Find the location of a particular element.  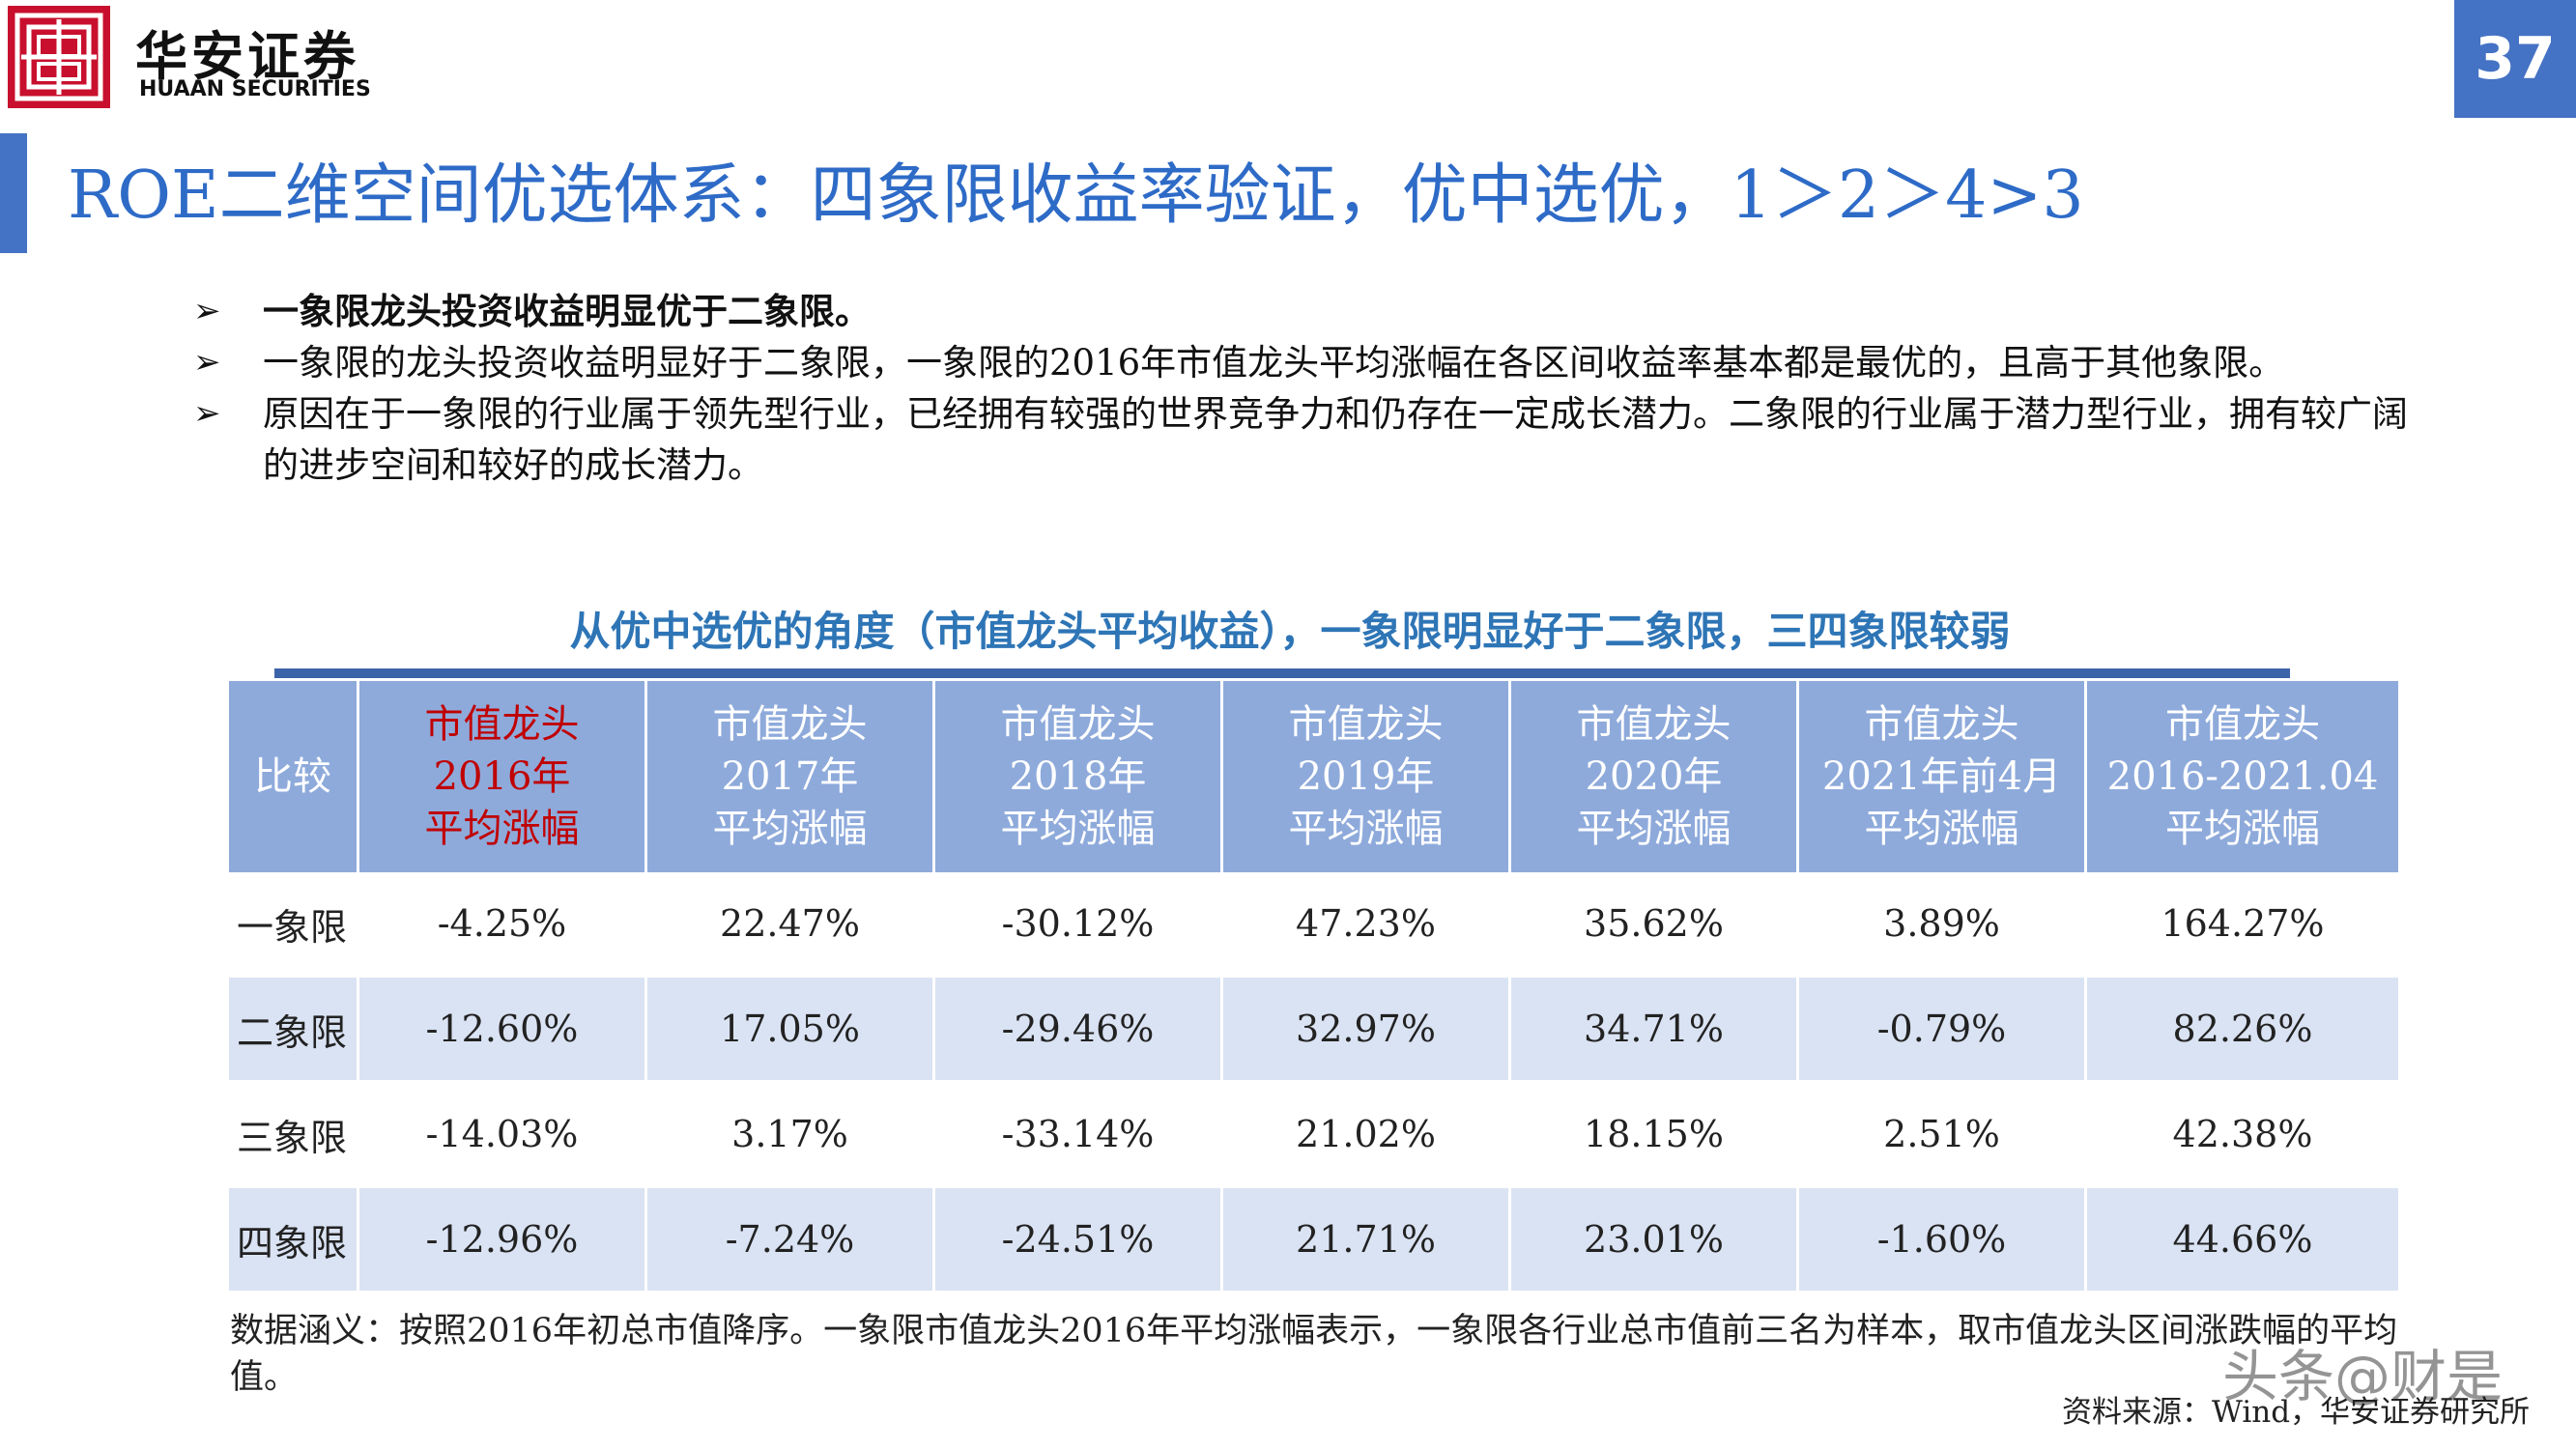

table-cell: 17.05% is located at coordinates (790, 1029).